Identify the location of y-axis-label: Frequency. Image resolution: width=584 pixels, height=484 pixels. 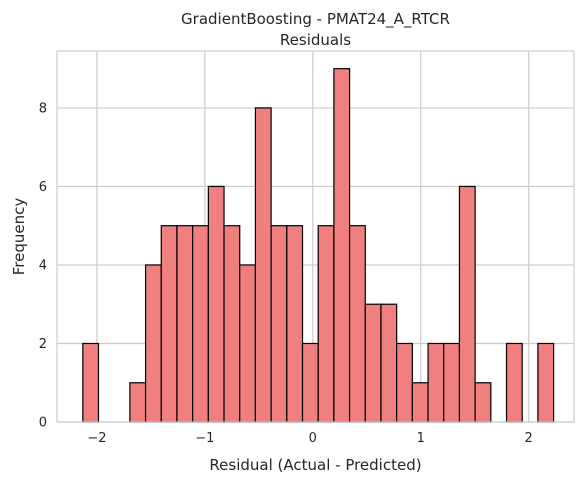
(19, 237).